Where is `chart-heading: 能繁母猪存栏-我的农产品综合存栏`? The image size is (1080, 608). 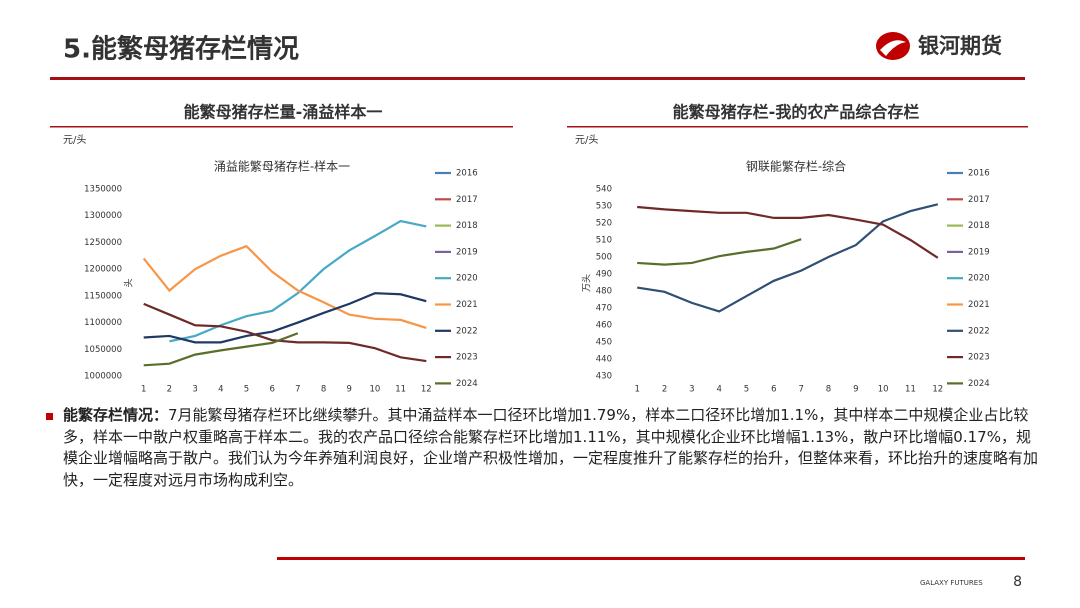
chart-heading: 能繁母猪存栏-我的农产品综合存栏 is located at coordinates (796, 112).